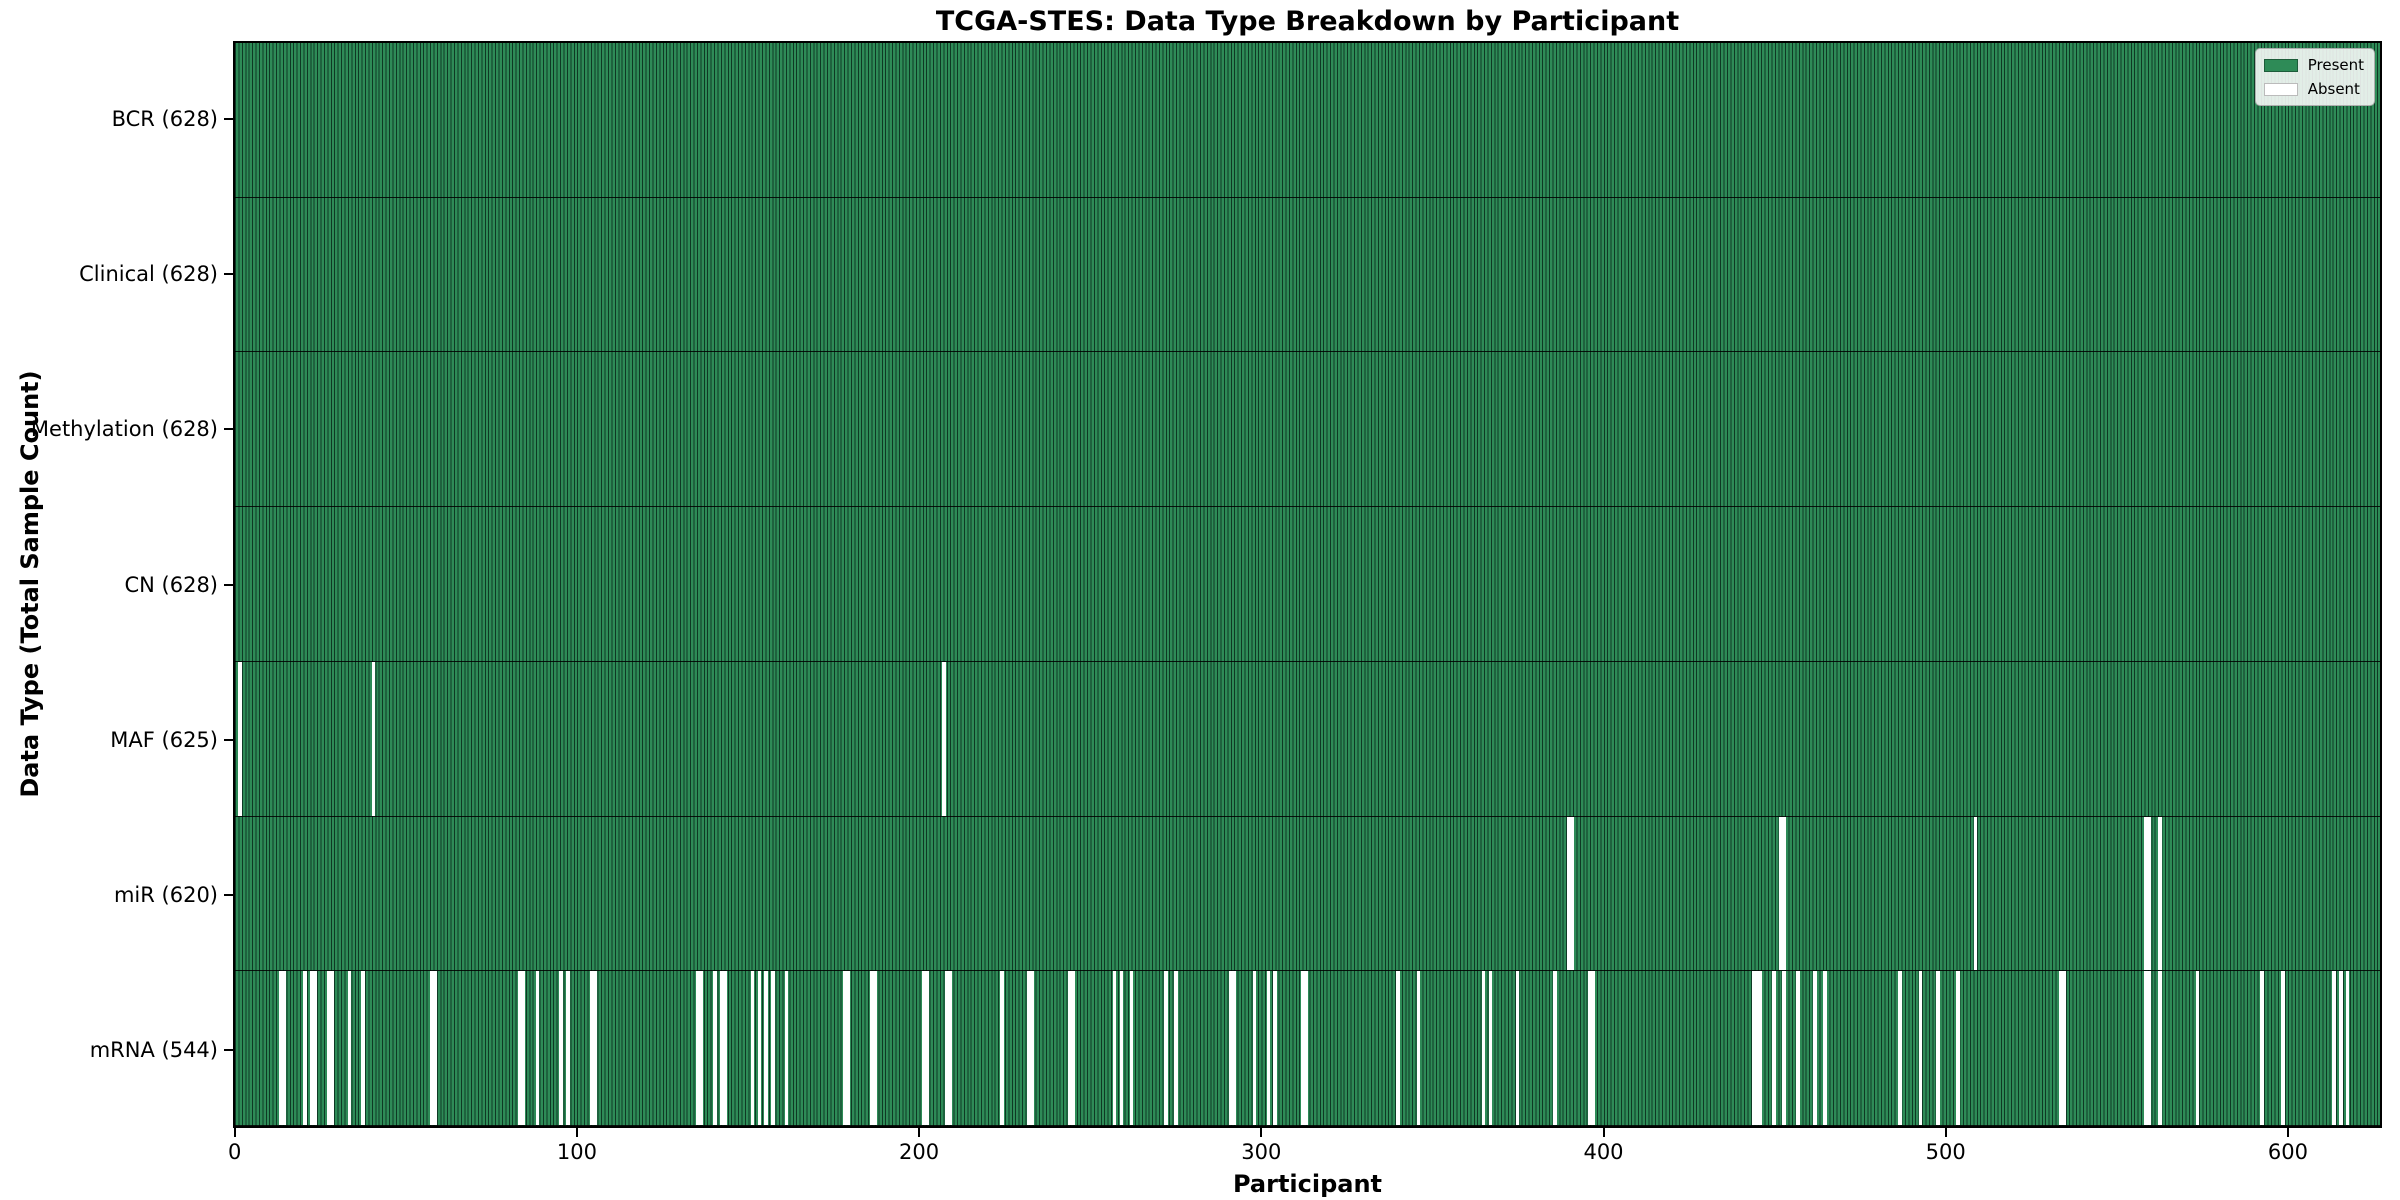 The width and height of the screenshot is (2400, 1200). I want to click on row-mRNA, so click(1307, 1049).